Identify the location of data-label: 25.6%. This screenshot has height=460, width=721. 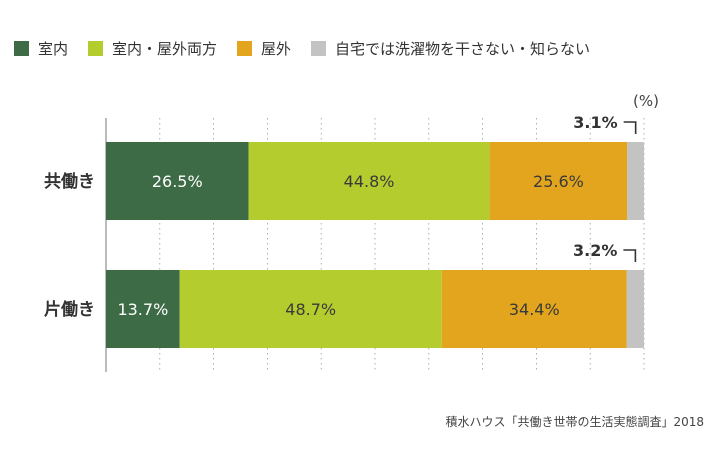
(558, 181).